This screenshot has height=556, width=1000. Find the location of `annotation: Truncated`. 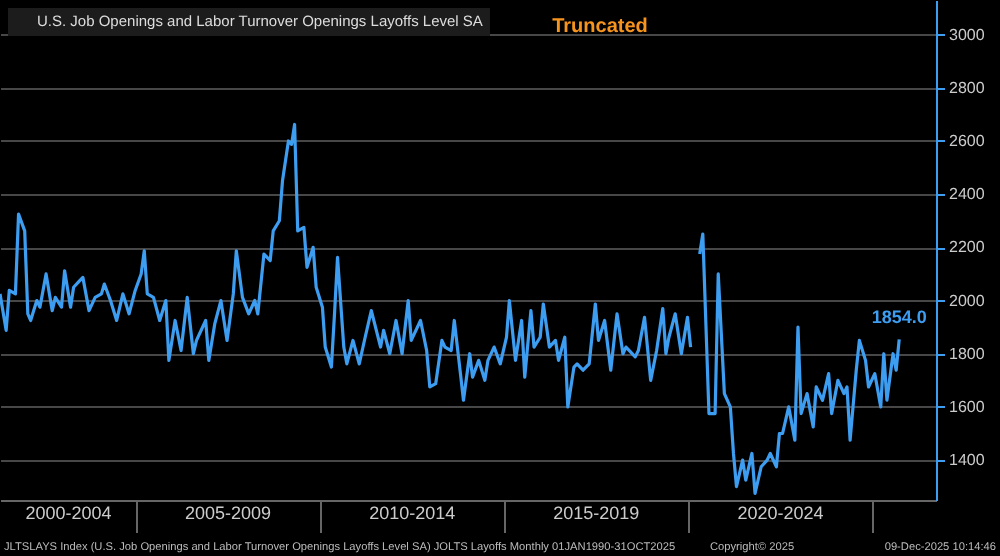

annotation: Truncated is located at coordinates (600, 27).